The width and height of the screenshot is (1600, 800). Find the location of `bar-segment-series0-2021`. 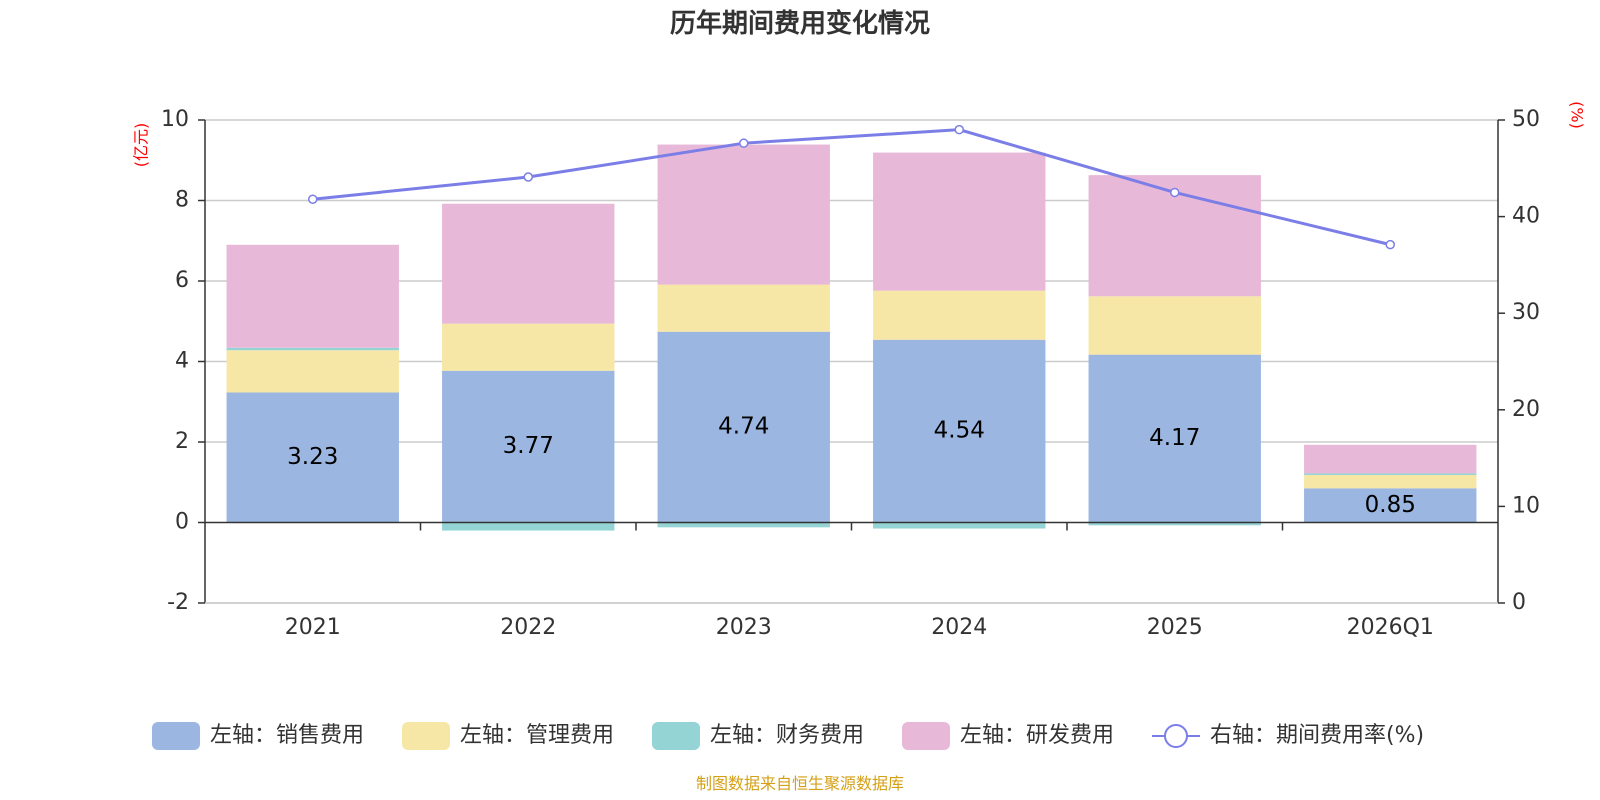

bar-segment-series0-2021 is located at coordinates (312, 457).